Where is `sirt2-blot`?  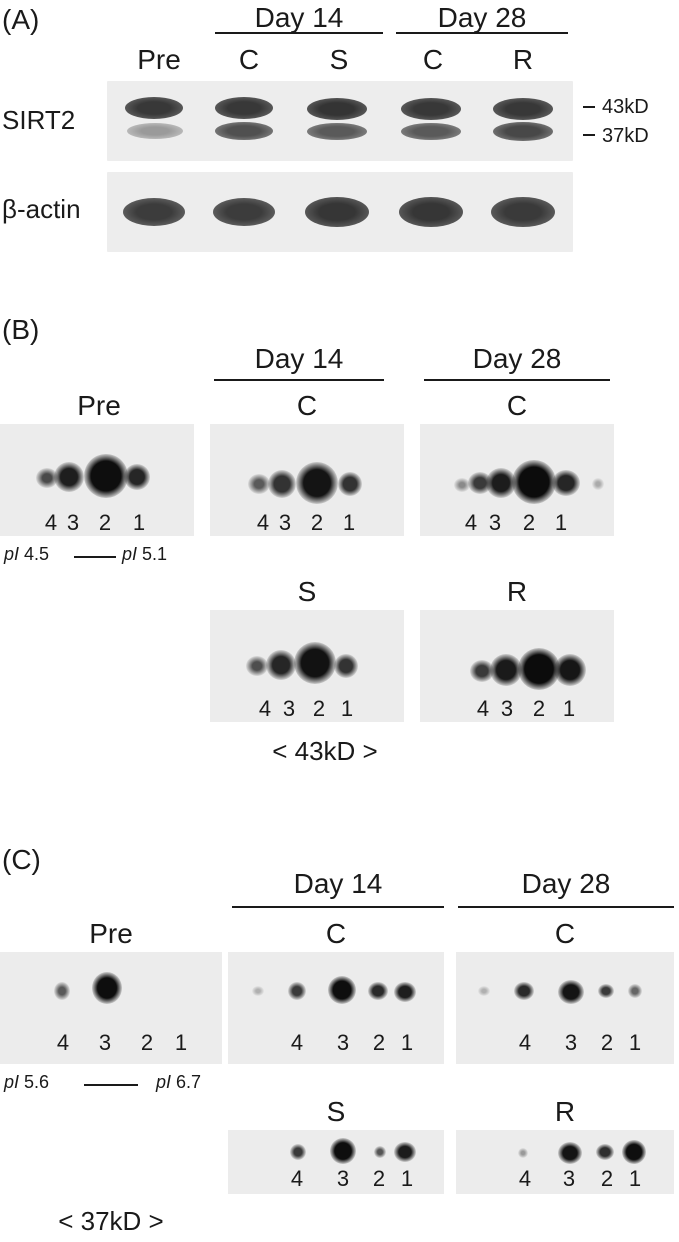 sirt2-blot is located at coordinates (340, 121).